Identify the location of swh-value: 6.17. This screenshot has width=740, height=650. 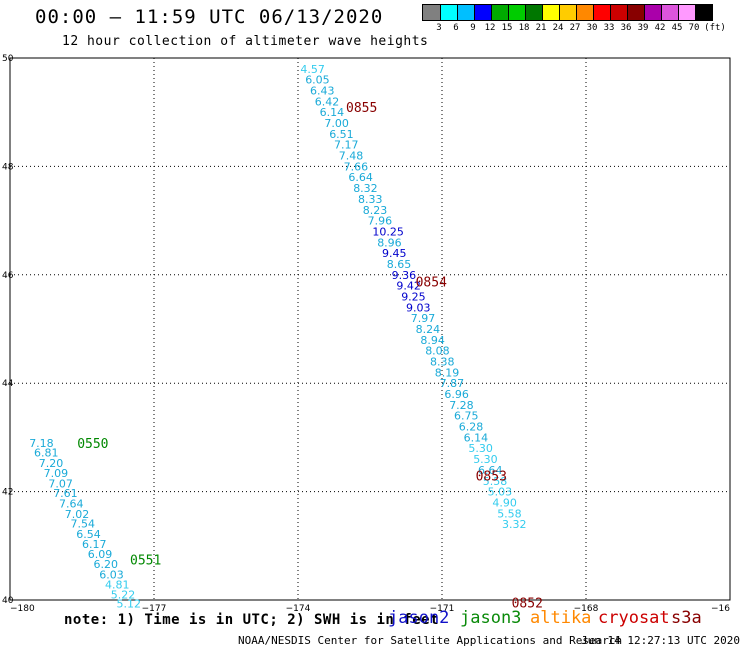
(94, 544).